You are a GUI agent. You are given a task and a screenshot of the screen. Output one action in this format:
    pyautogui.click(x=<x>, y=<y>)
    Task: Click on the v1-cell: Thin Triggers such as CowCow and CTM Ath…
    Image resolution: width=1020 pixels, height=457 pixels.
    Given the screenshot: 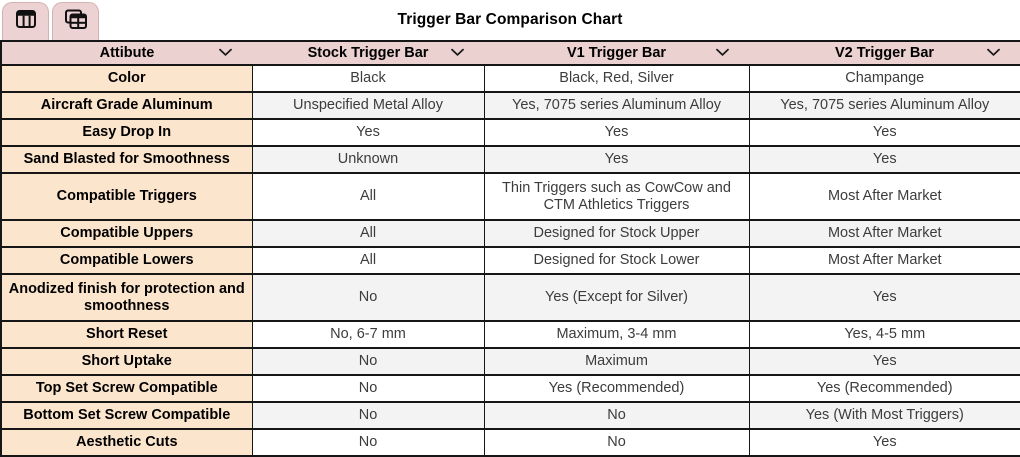 What is the action you would take?
    pyautogui.click(x=616, y=196)
    